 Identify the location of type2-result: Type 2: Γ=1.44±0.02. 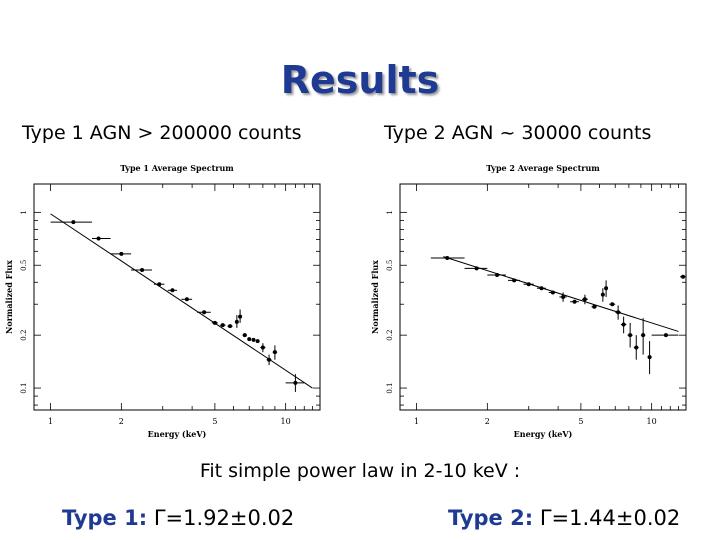
(564, 518).